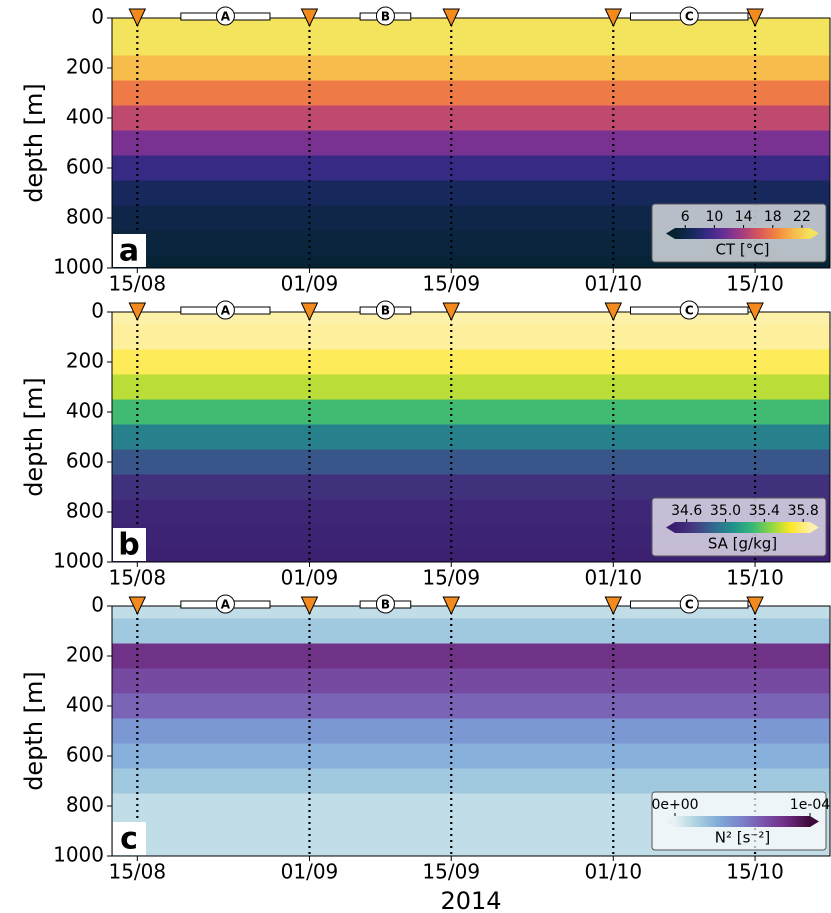 The height and width of the screenshot is (913, 831). Describe the element at coordinates (755, 872) in the screenshot. I see `x-tick-label: 15/10` at that location.